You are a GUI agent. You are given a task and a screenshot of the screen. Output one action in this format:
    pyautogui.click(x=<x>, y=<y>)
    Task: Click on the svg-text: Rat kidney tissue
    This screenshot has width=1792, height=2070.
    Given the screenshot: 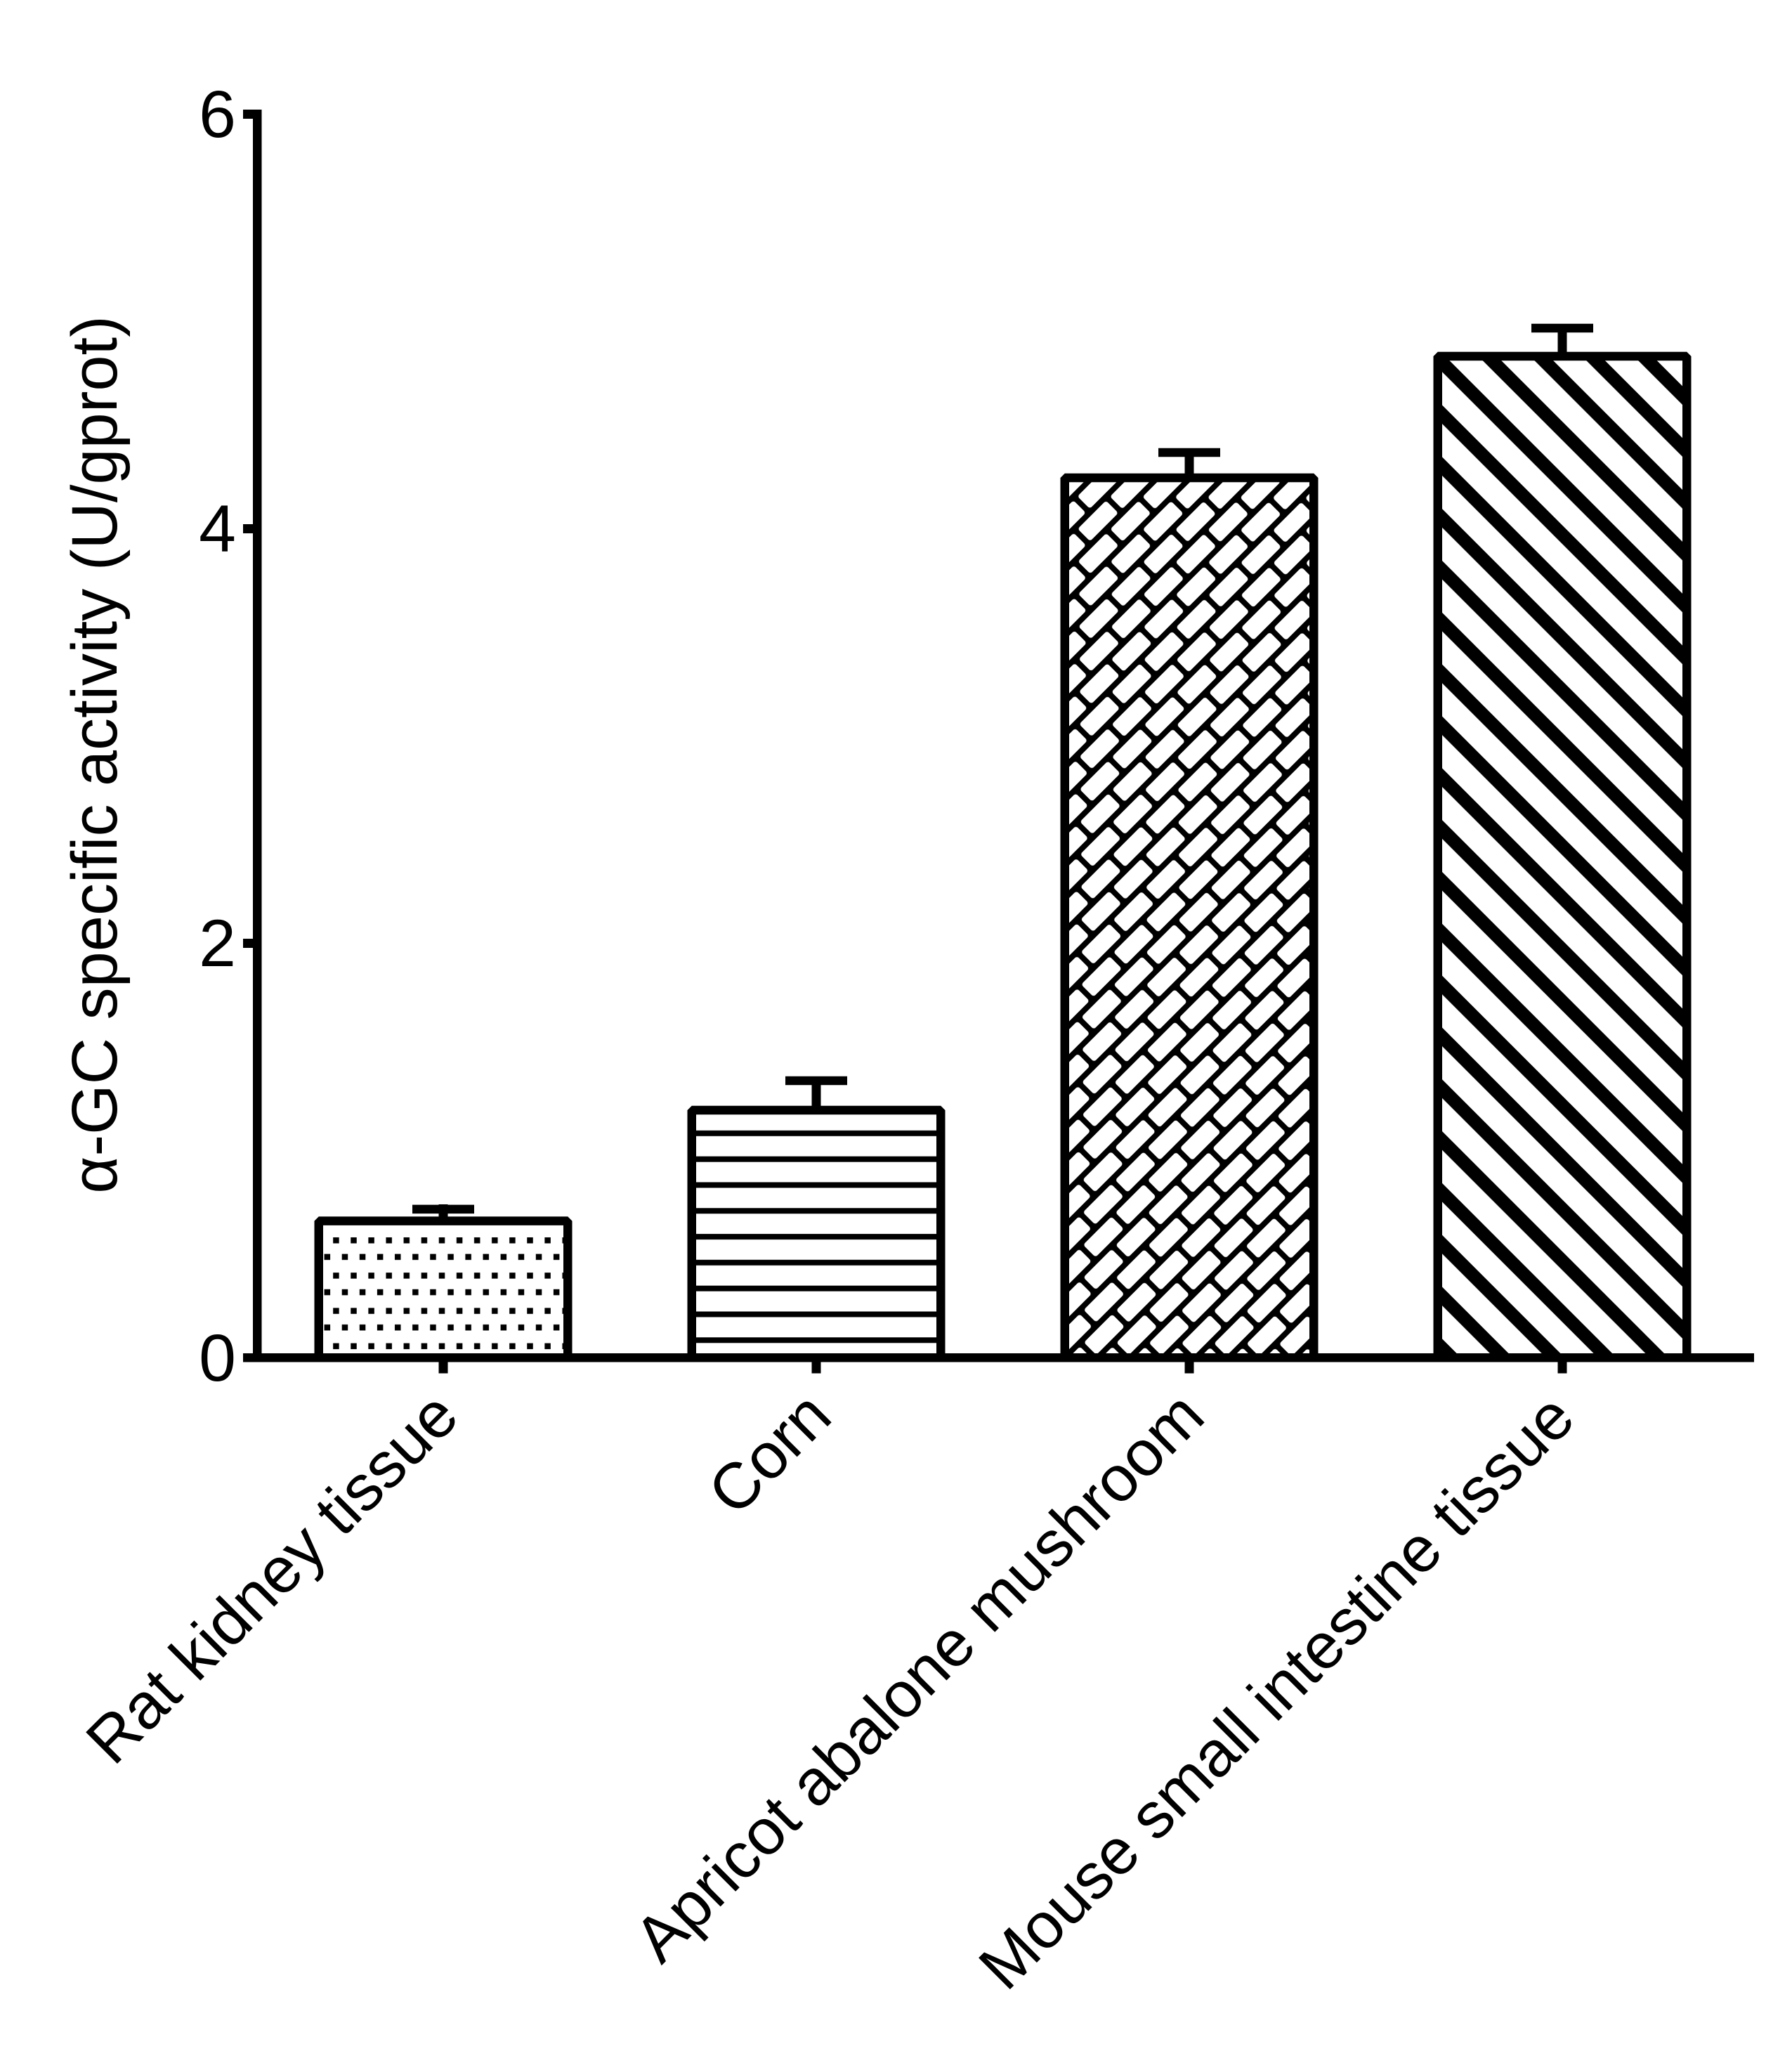 What is the action you would take?
    pyautogui.click(x=272, y=1578)
    